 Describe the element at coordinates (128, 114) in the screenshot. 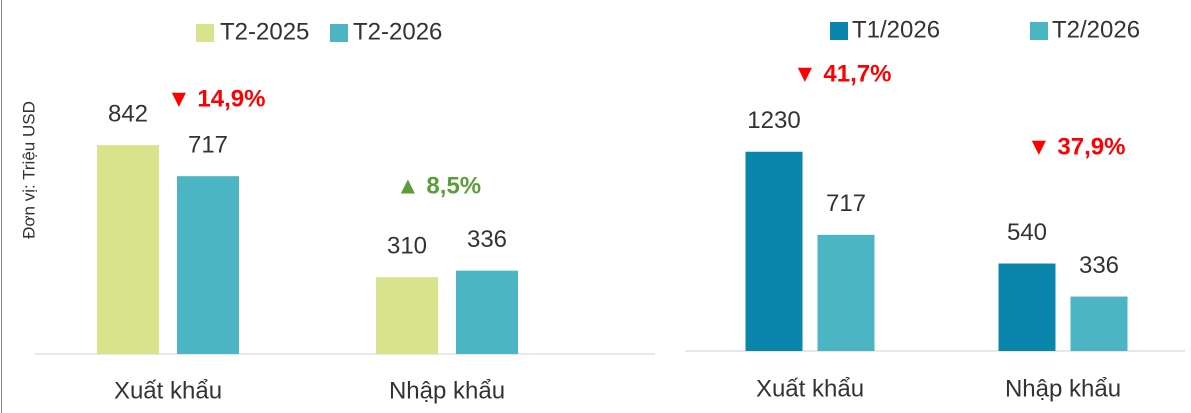

I see `data-label: 842` at that location.